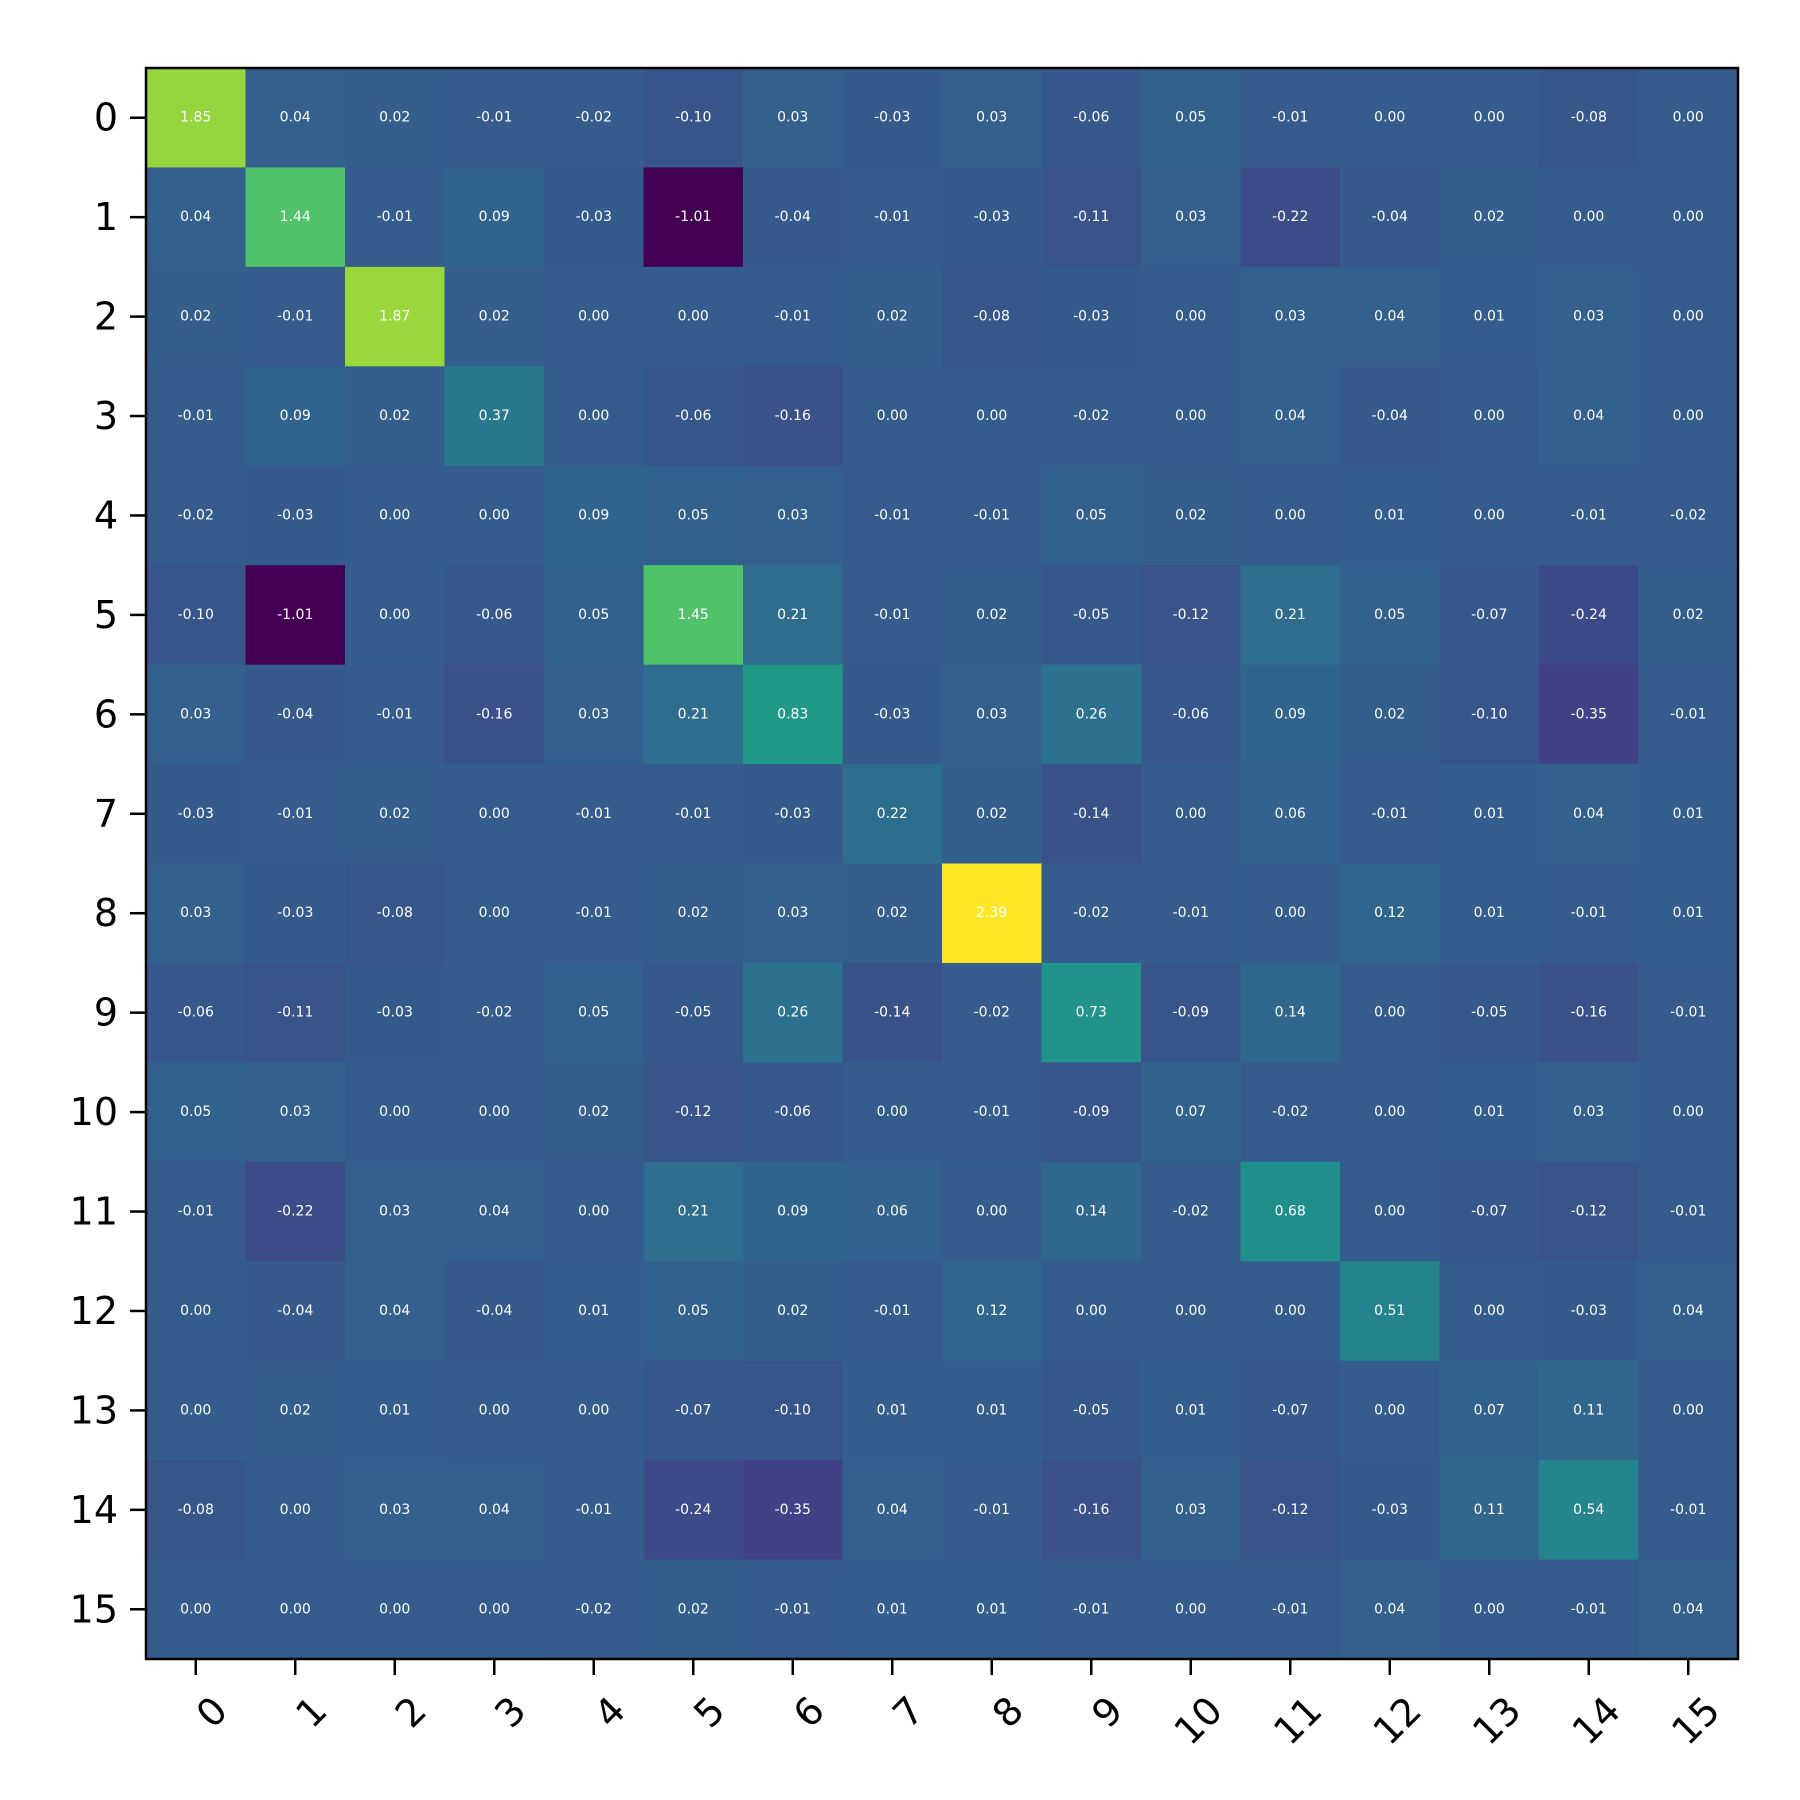  Describe the element at coordinates (295, 714) in the screenshot. I see `cell-value-label: -0.04` at that location.